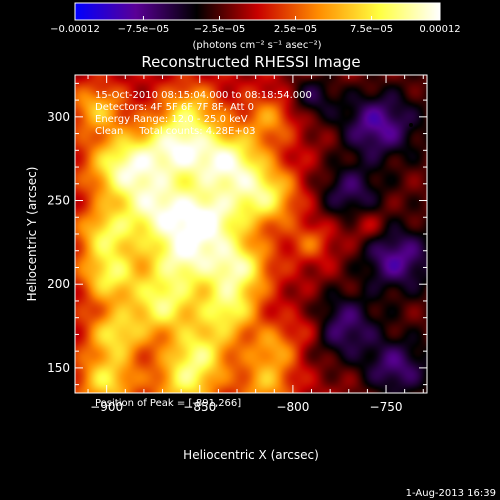  Describe the element at coordinates (451, 493) in the screenshot. I see `generated-date: 1-Aug-2013 16:39` at that location.